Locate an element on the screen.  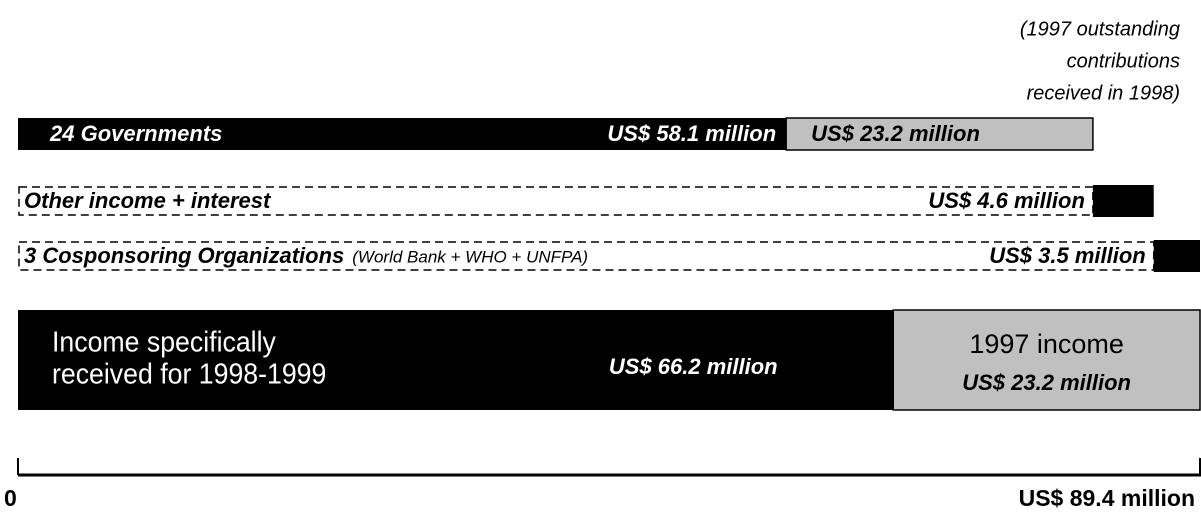
row-label: Other income + interest is located at coordinates (148, 200).